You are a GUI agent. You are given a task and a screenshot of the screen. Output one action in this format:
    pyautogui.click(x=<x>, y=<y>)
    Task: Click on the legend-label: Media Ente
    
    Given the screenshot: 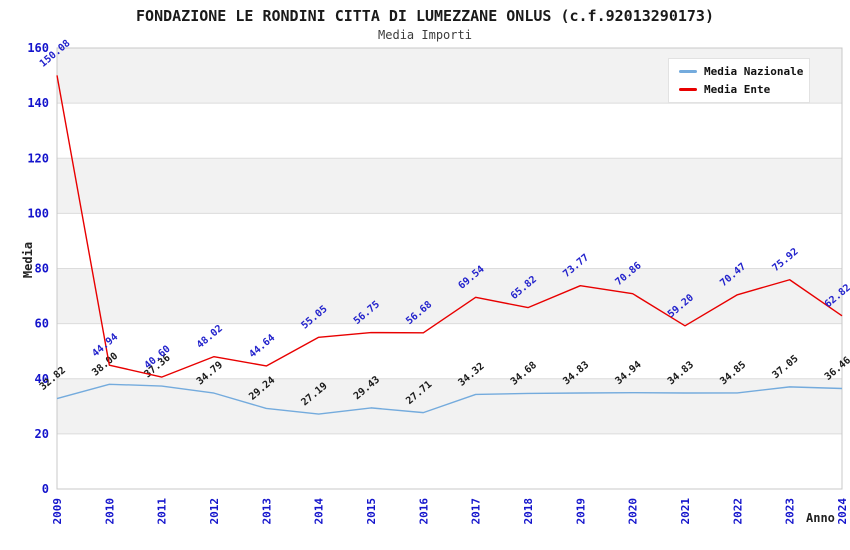 What is the action you would take?
    pyautogui.click(x=737, y=90)
    